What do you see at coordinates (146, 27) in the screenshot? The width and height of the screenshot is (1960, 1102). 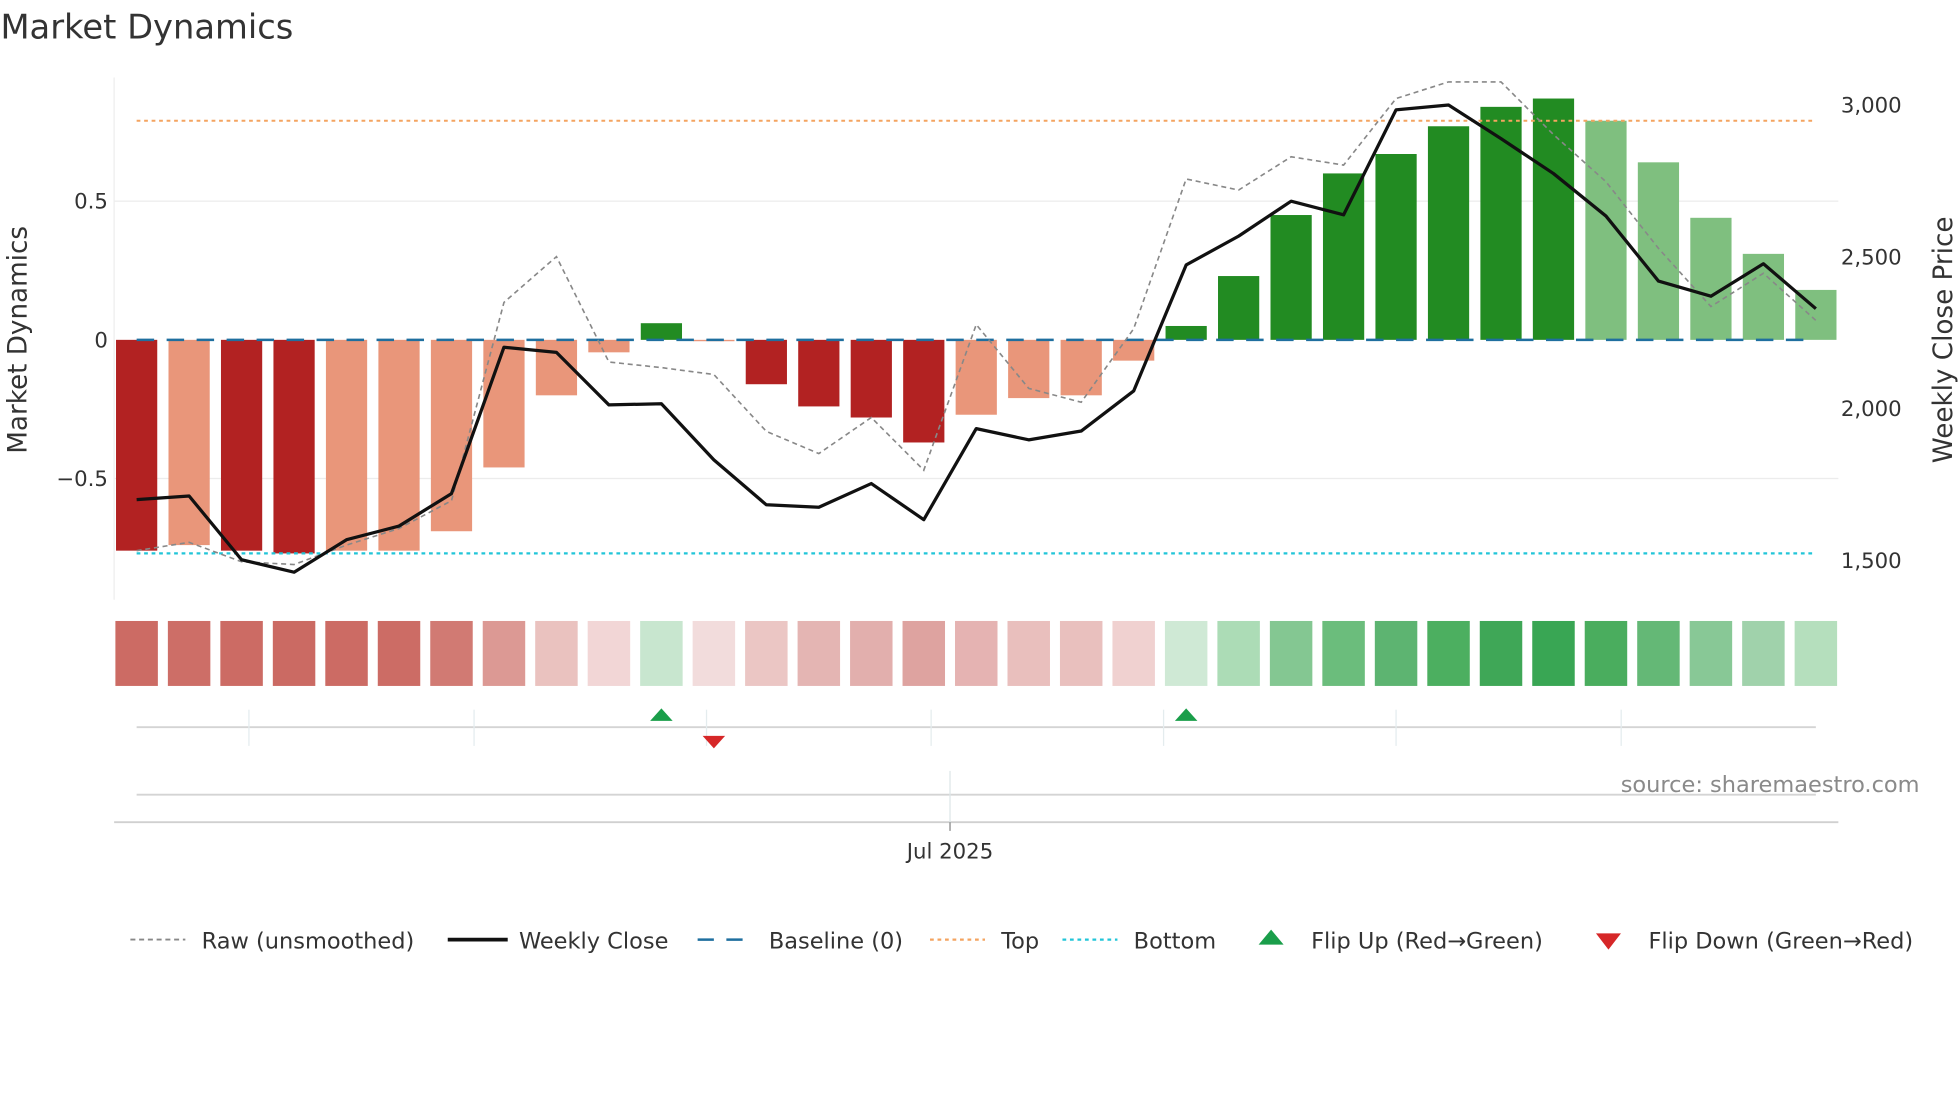 I see `chart-title: Market Dynamics` at bounding box center [146, 27].